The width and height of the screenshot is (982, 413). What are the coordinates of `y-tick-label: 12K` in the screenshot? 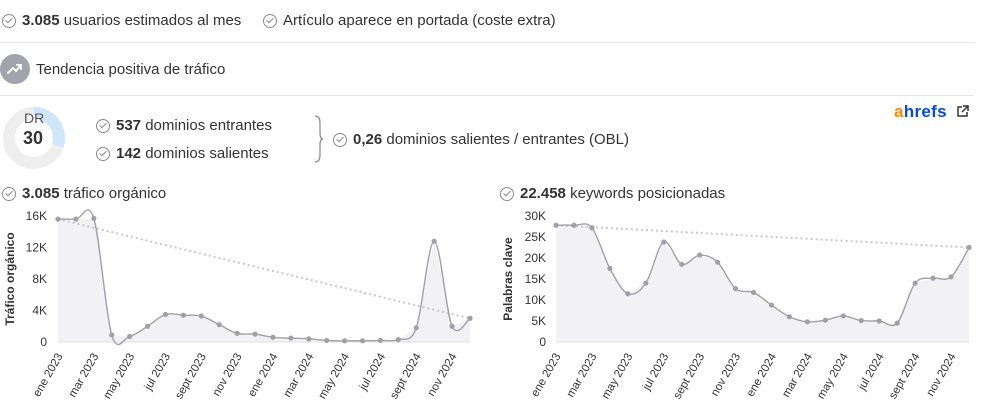 It's located at (36, 248).